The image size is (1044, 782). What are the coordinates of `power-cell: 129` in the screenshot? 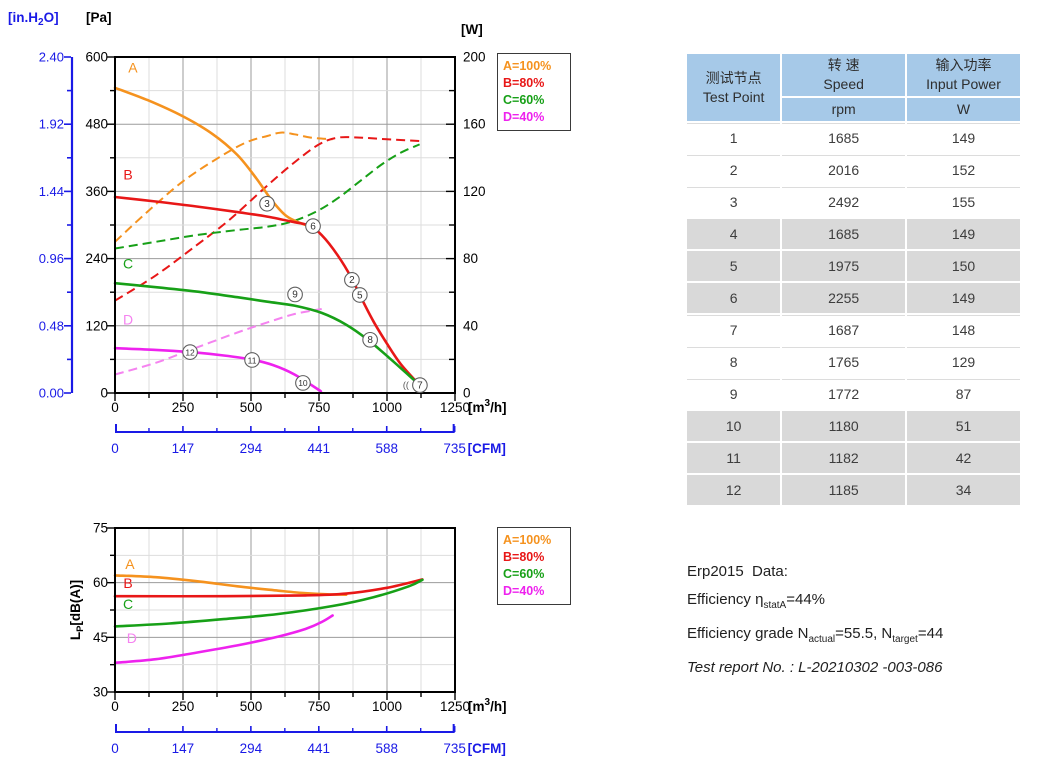 It's located at (963, 362).